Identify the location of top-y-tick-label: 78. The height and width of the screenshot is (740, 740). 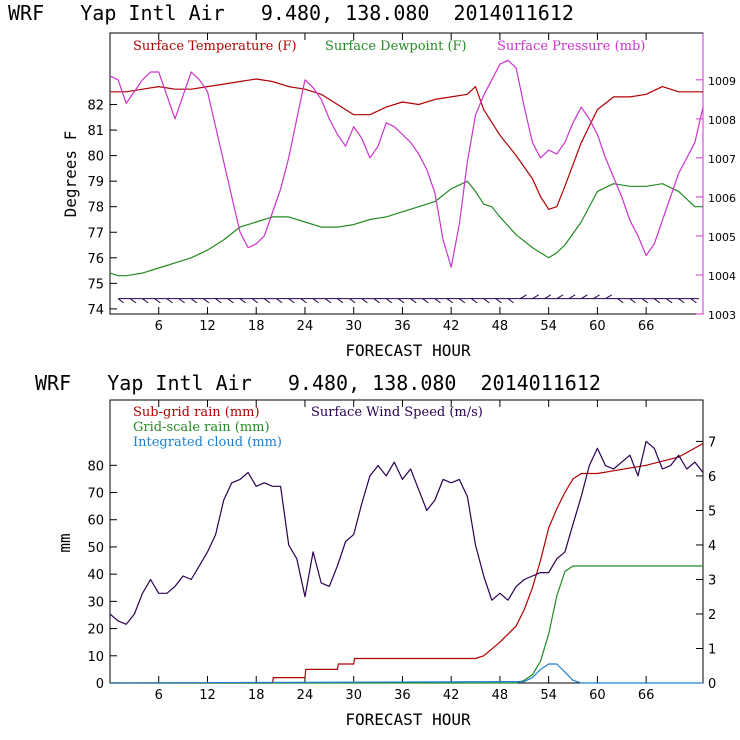
(95, 208).